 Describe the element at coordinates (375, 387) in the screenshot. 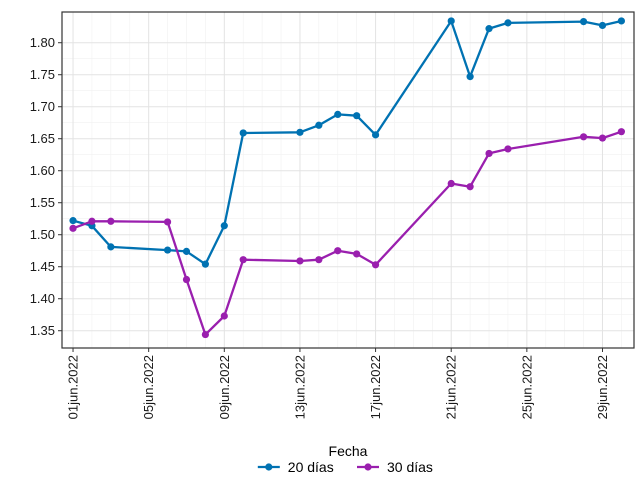

I see `x-tick-label: 17jun.2022` at that location.